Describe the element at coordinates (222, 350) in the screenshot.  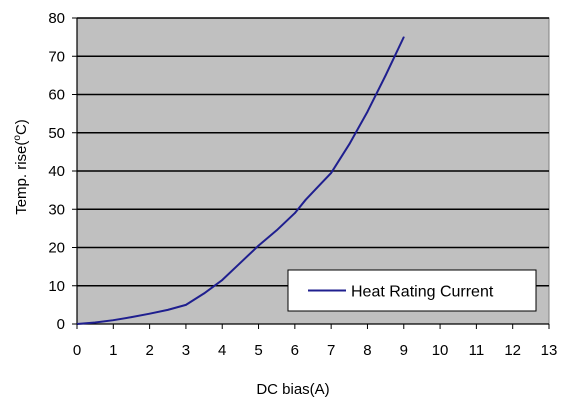
I see `x-tick-label-4: 4` at that location.